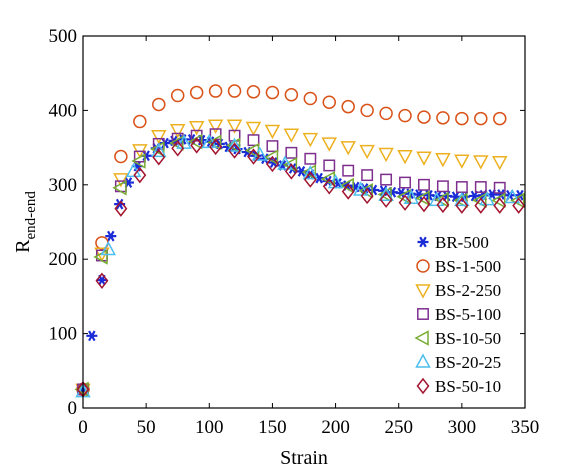  What do you see at coordinates (209, 427) in the screenshot?
I see `x-tick-label: 100` at bounding box center [209, 427].